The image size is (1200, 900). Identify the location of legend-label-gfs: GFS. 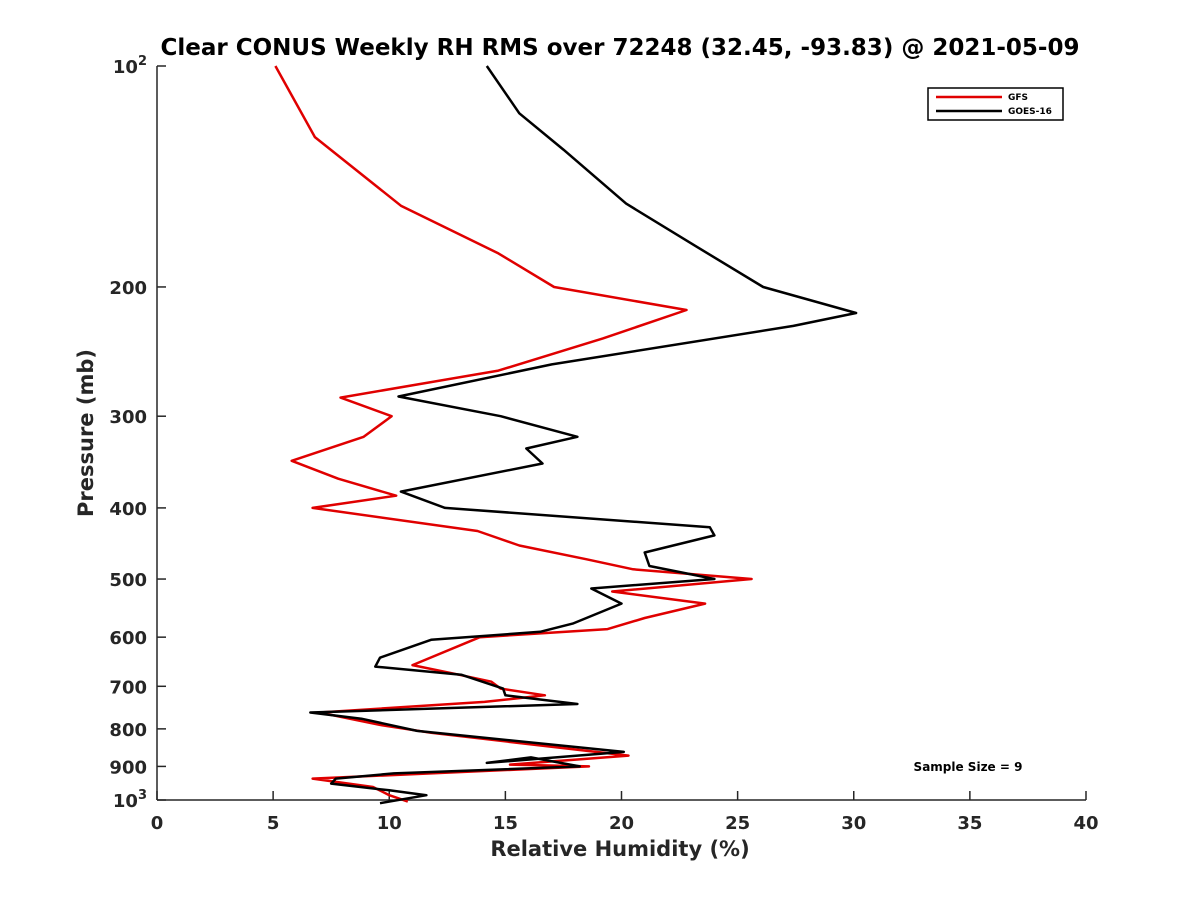
(1018, 98).